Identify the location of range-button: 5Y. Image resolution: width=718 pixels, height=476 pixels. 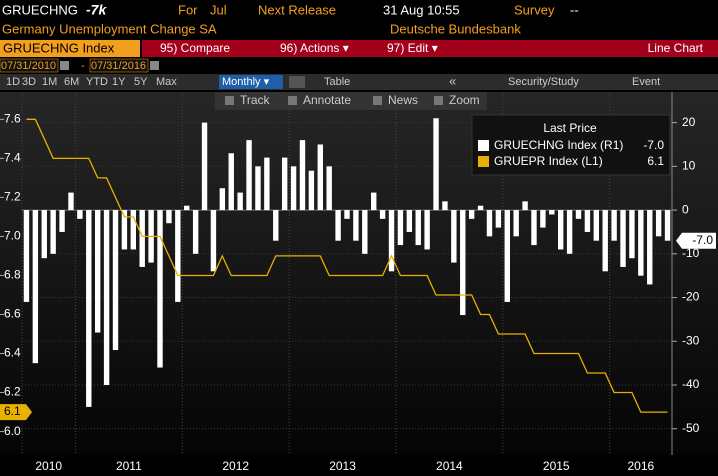
(141, 82).